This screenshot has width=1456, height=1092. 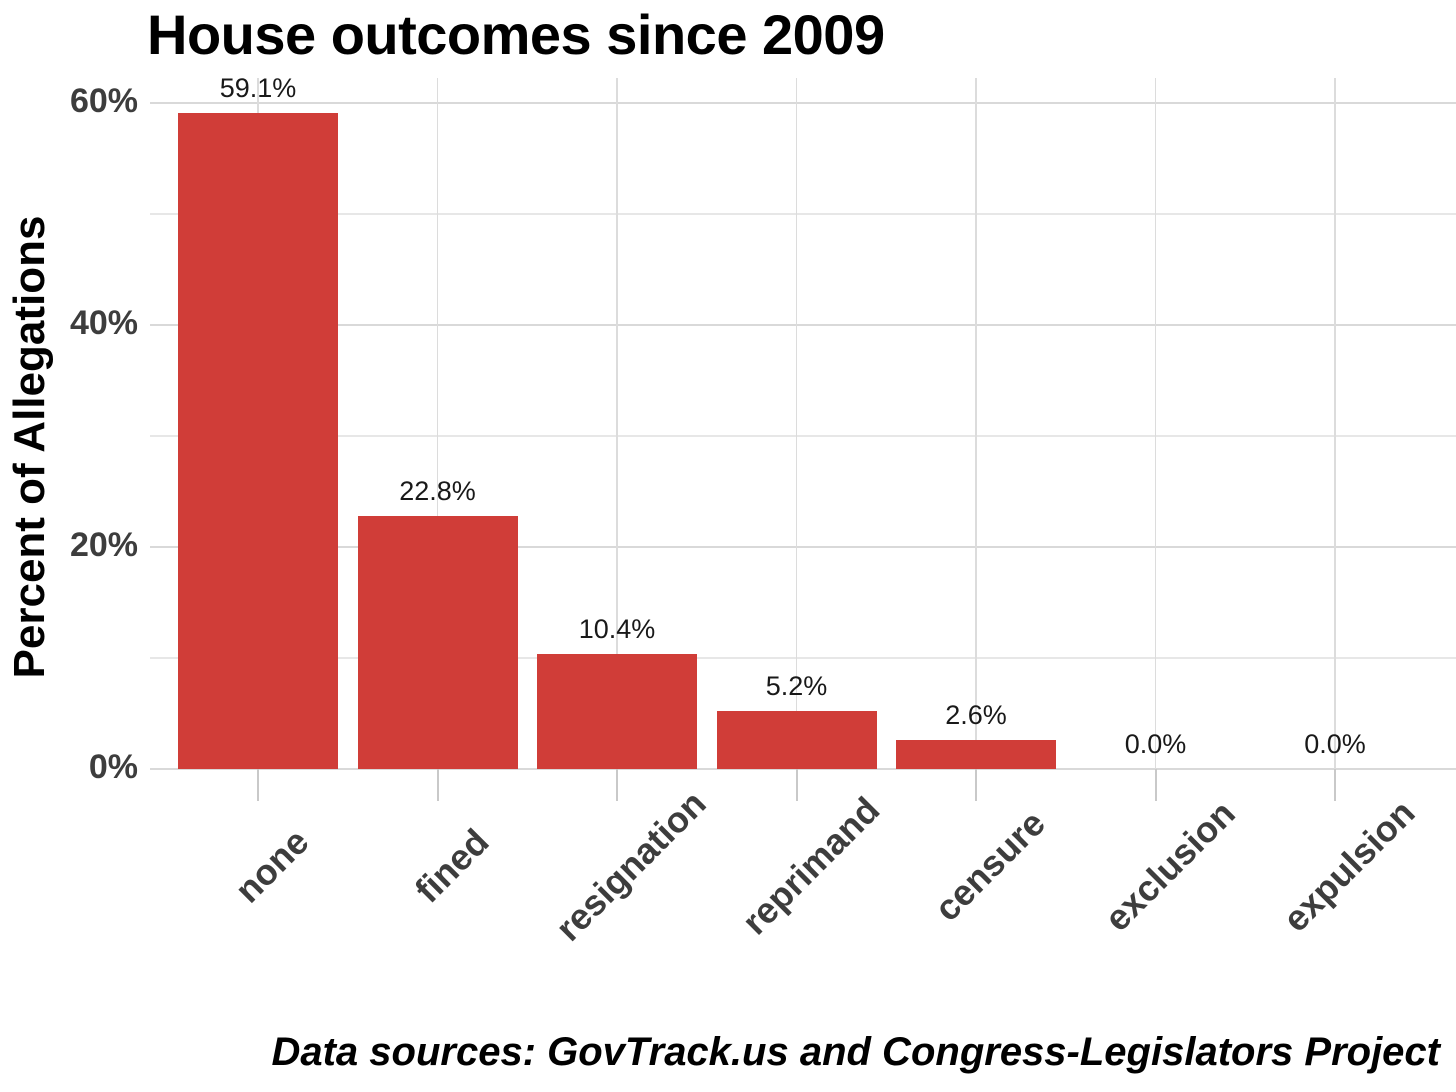 What do you see at coordinates (103, 323) in the screenshot?
I see `y-tick-label: 40%` at bounding box center [103, 323].